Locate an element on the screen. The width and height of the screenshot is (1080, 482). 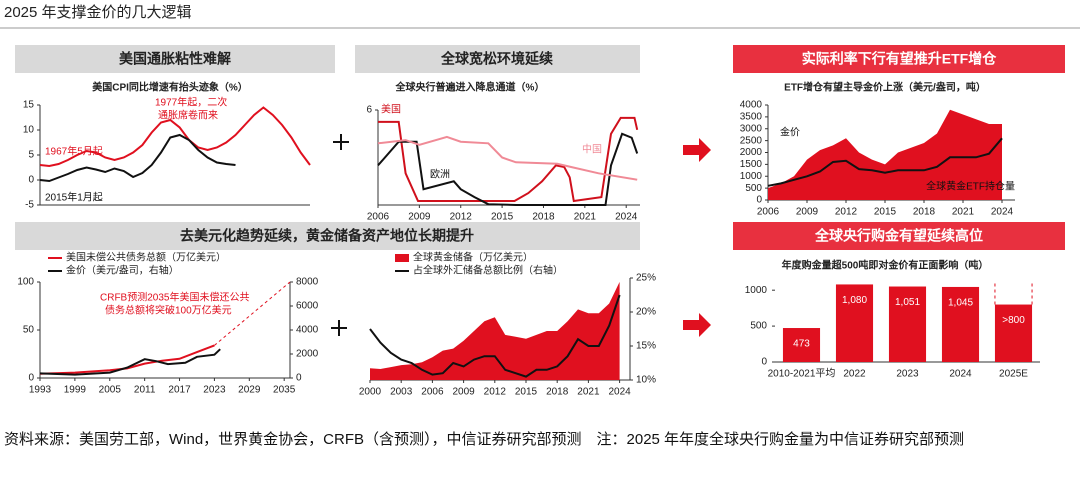
y-tick-label: 5 is located at coordinates (31, 155).